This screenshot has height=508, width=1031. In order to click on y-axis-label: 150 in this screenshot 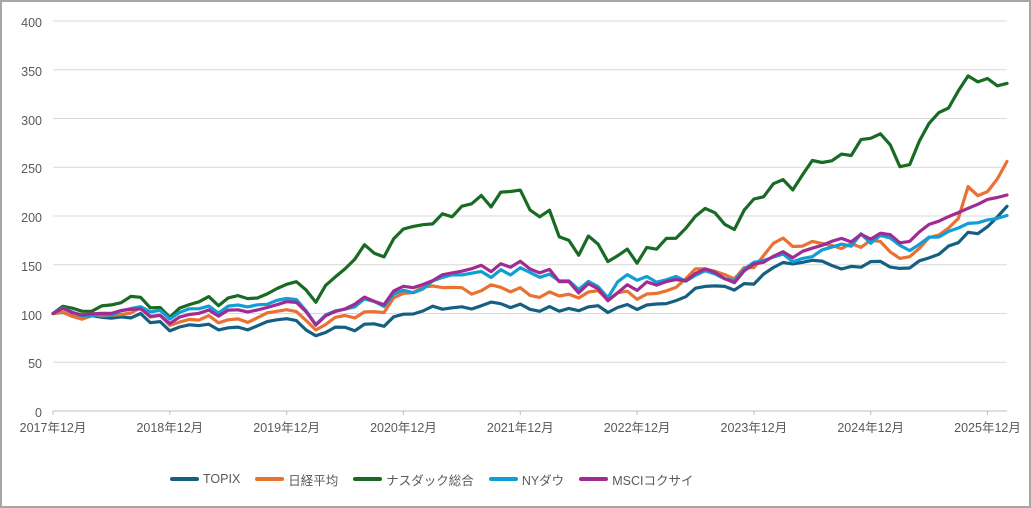, I will do `click(31, 266)`.